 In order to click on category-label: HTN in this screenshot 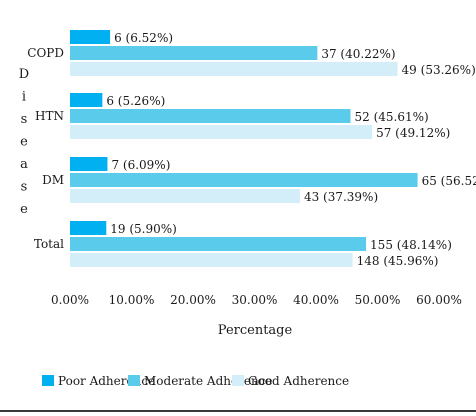, I will do `click(49, 116)`.